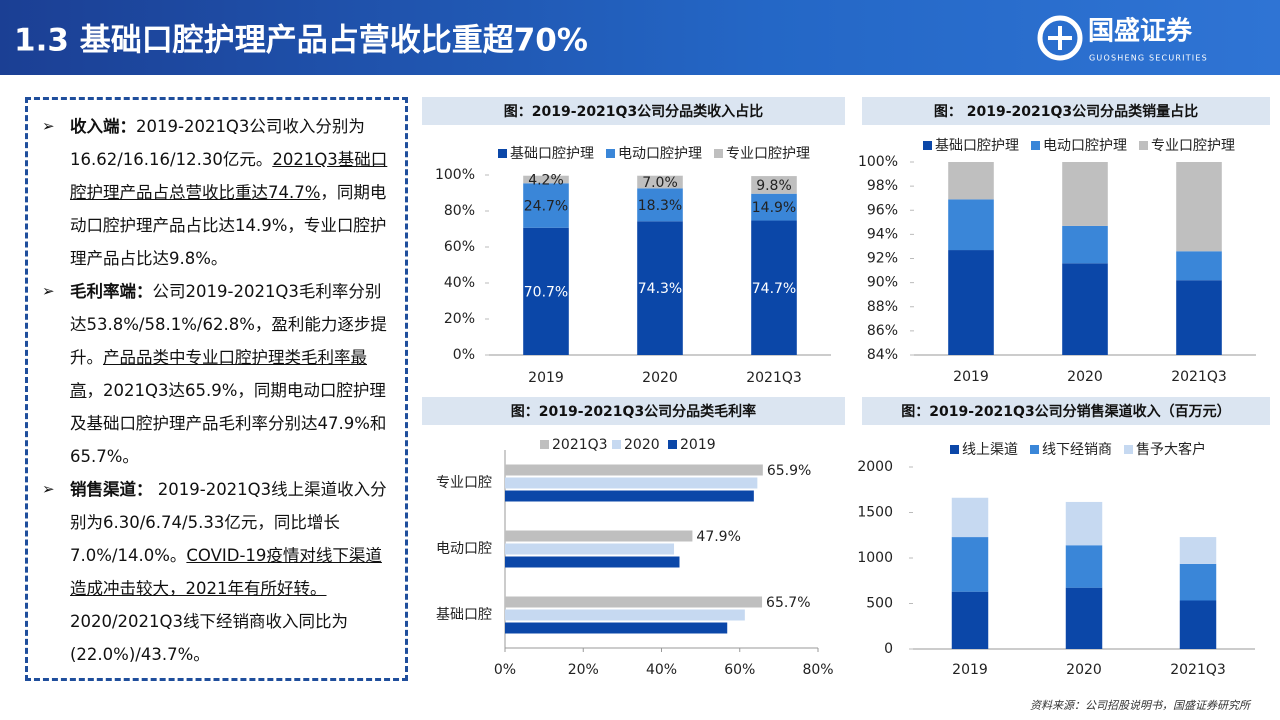 The height and width of the screenshot is (720, 1280). Describe the element at coordinates (209, 638) in the screenshot. I see `bullet-text: 2020/2021Q3线下经销商收入同比为(22.0%)/43.7%。` at that location.